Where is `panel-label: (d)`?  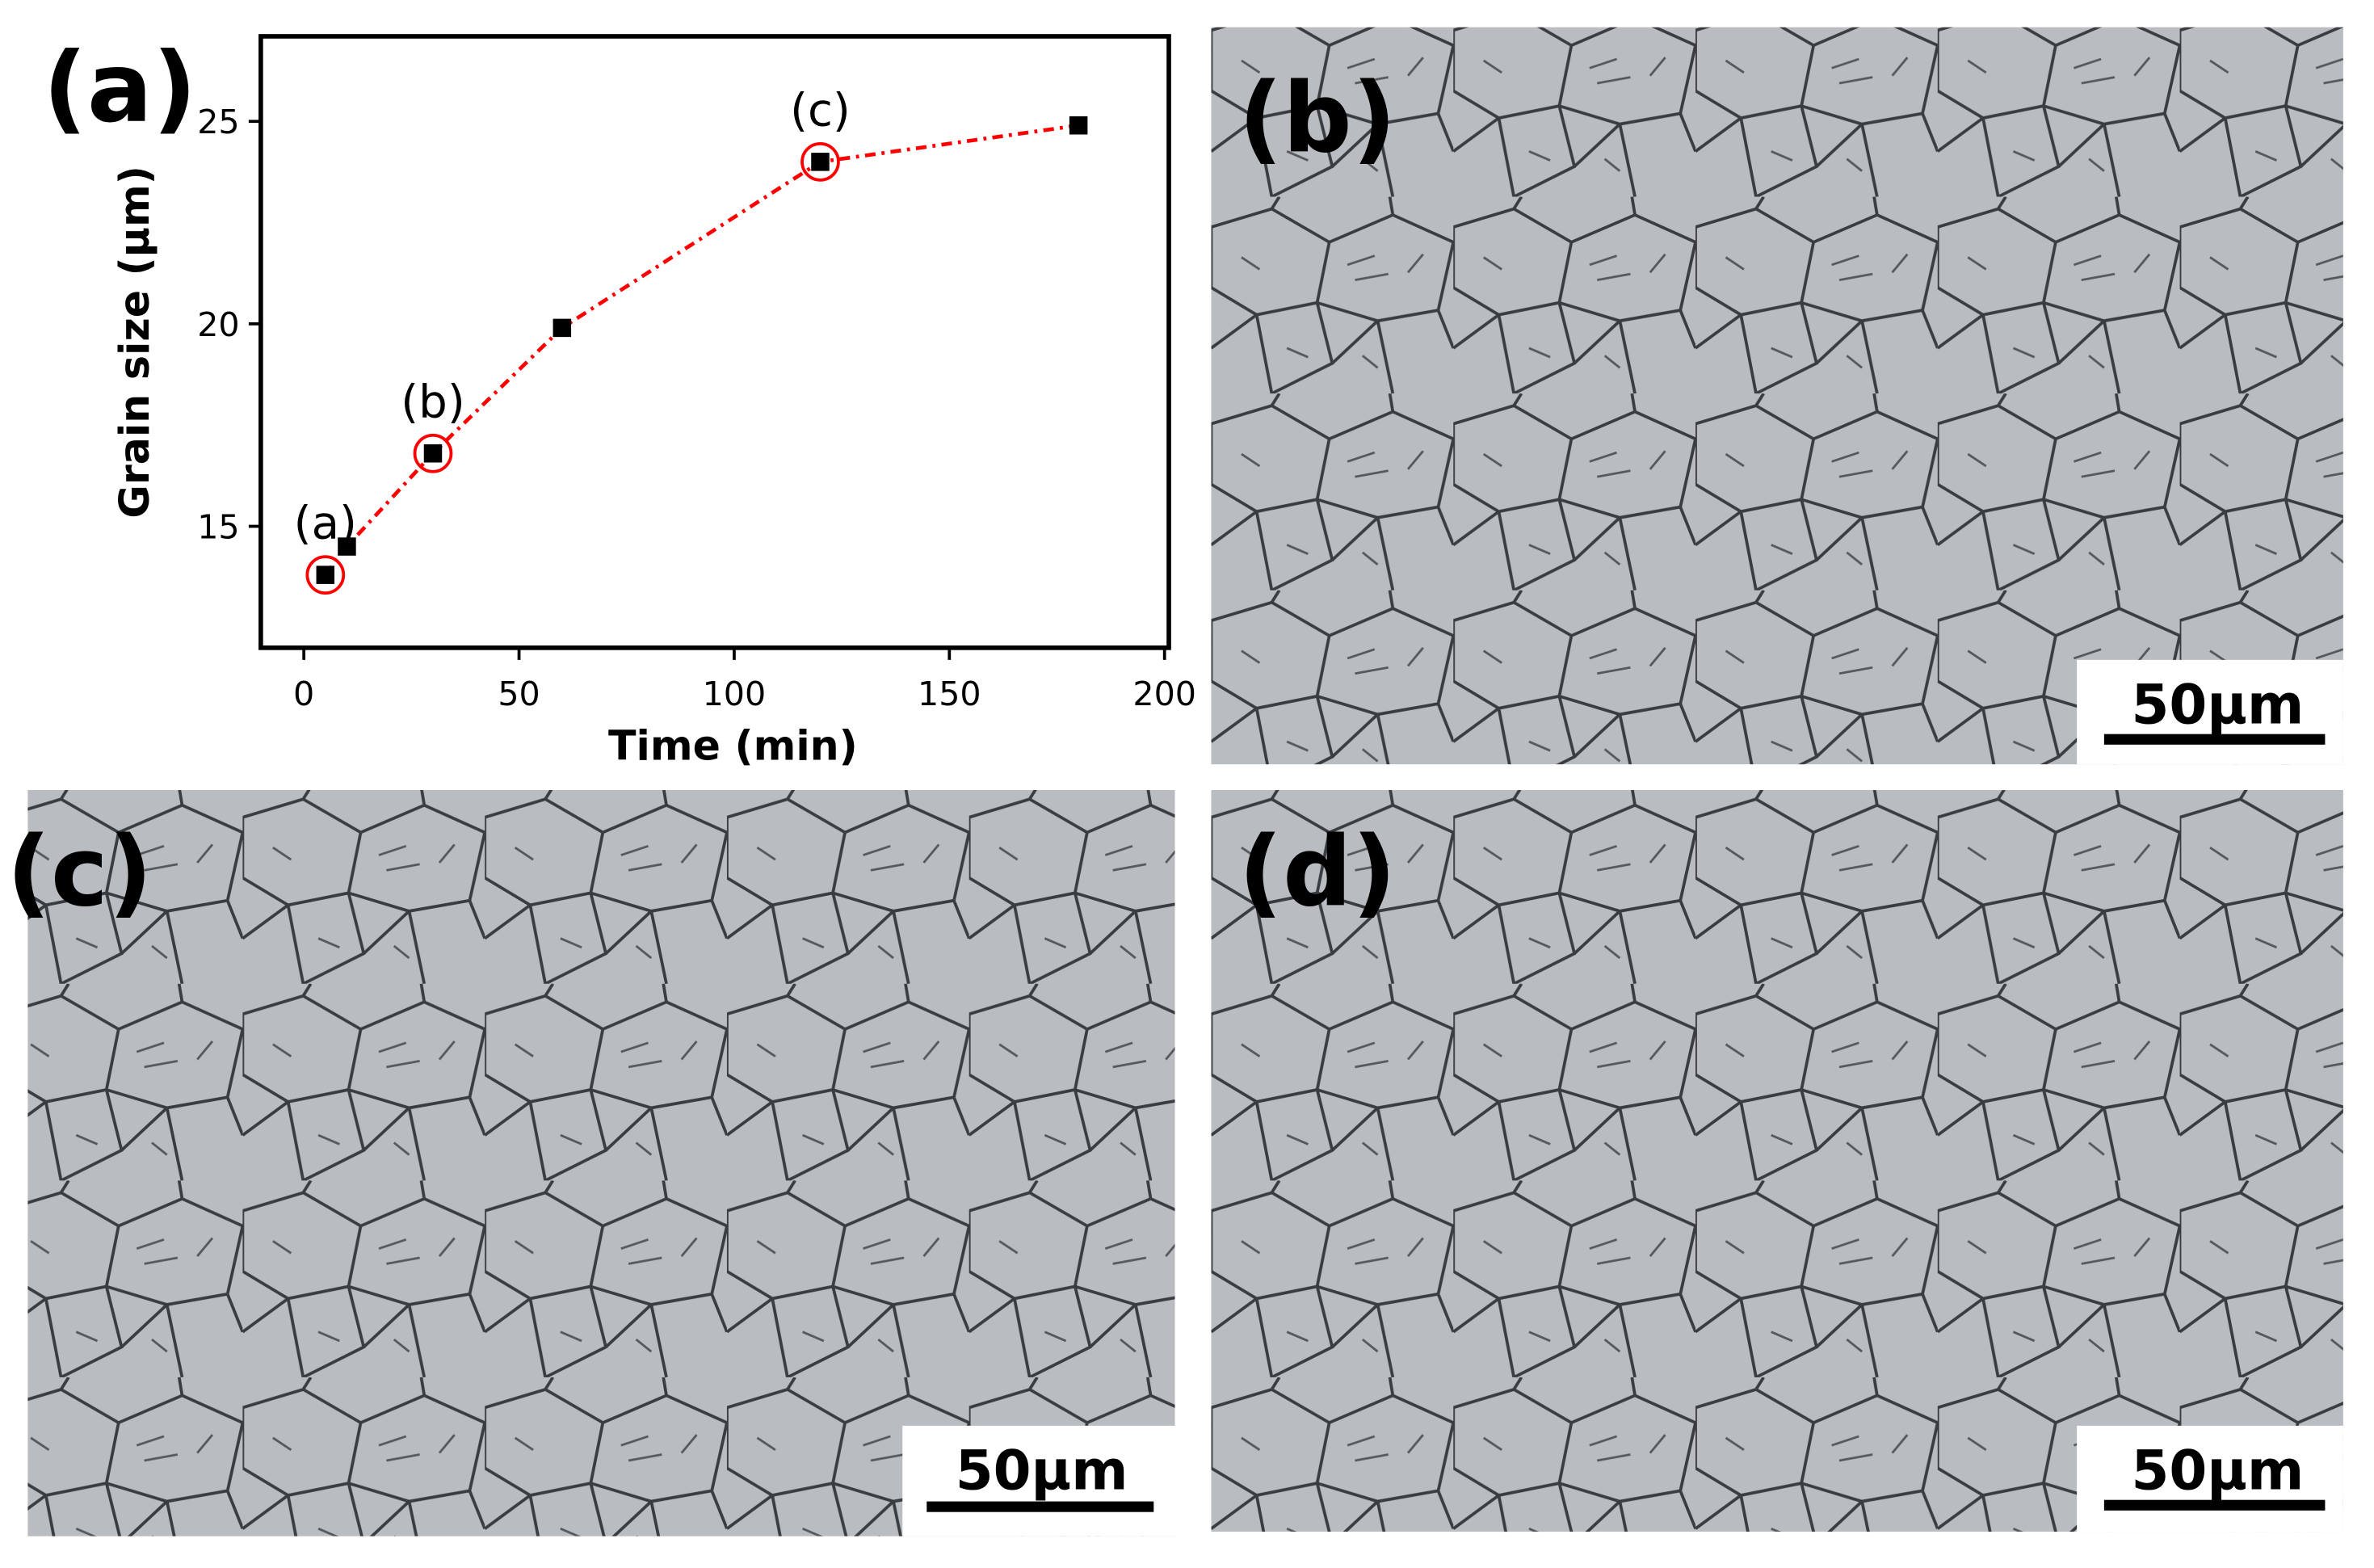
panel-label: (d) is located at coordinates (1317, 872).